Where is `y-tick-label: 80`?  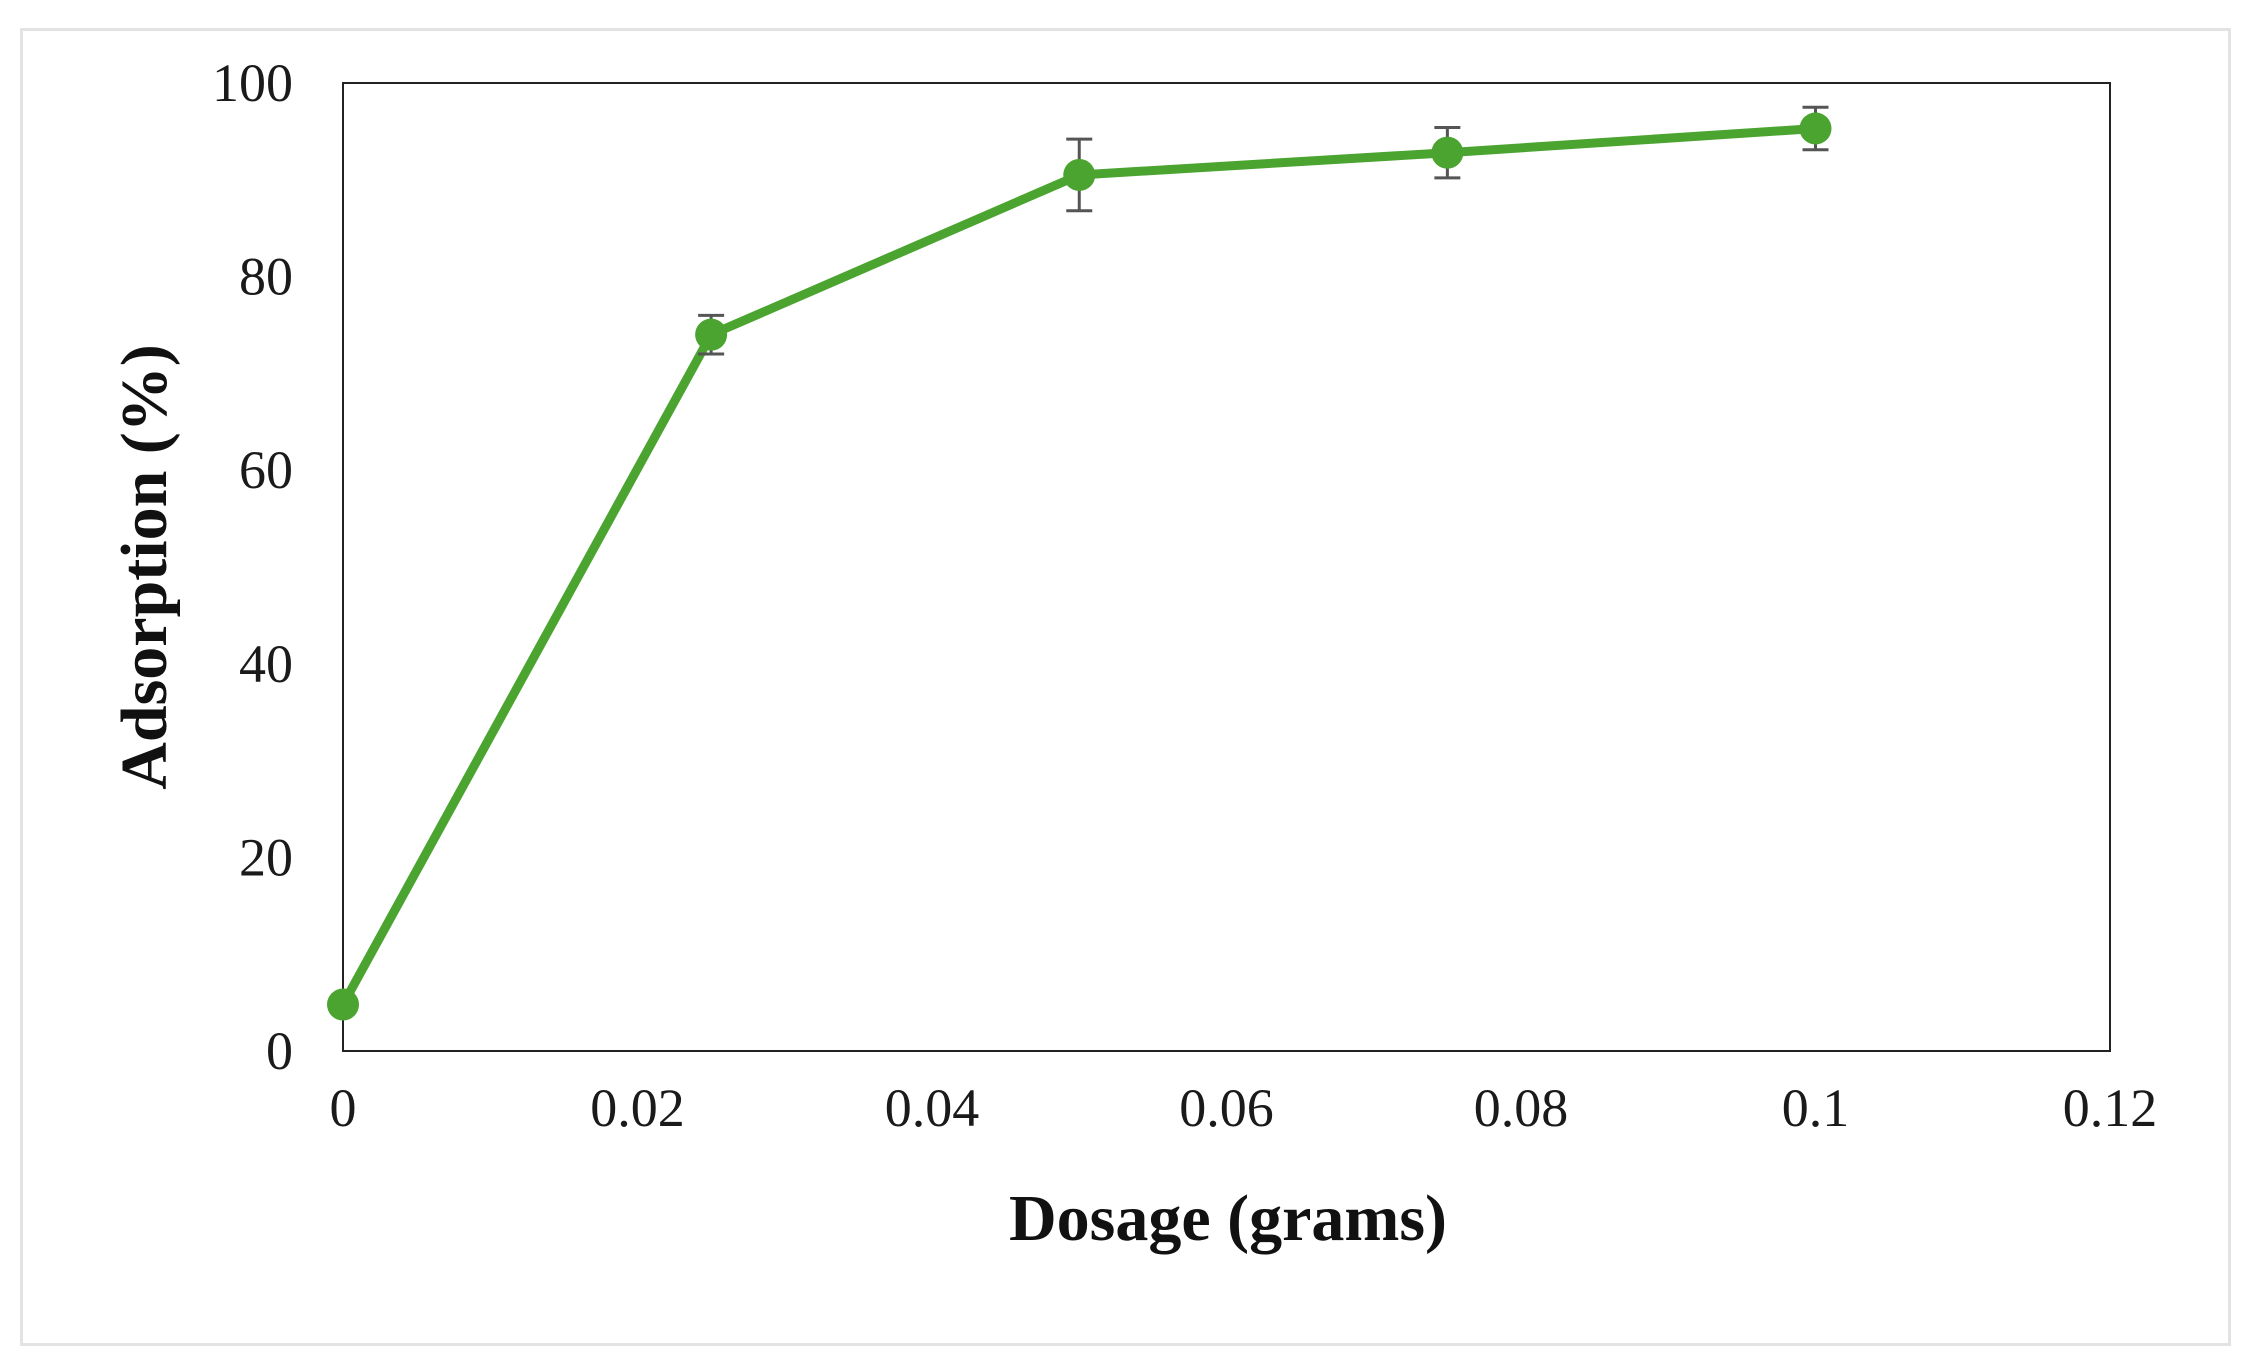
y-tick-label: 80 is located at coordinates (266, 277).